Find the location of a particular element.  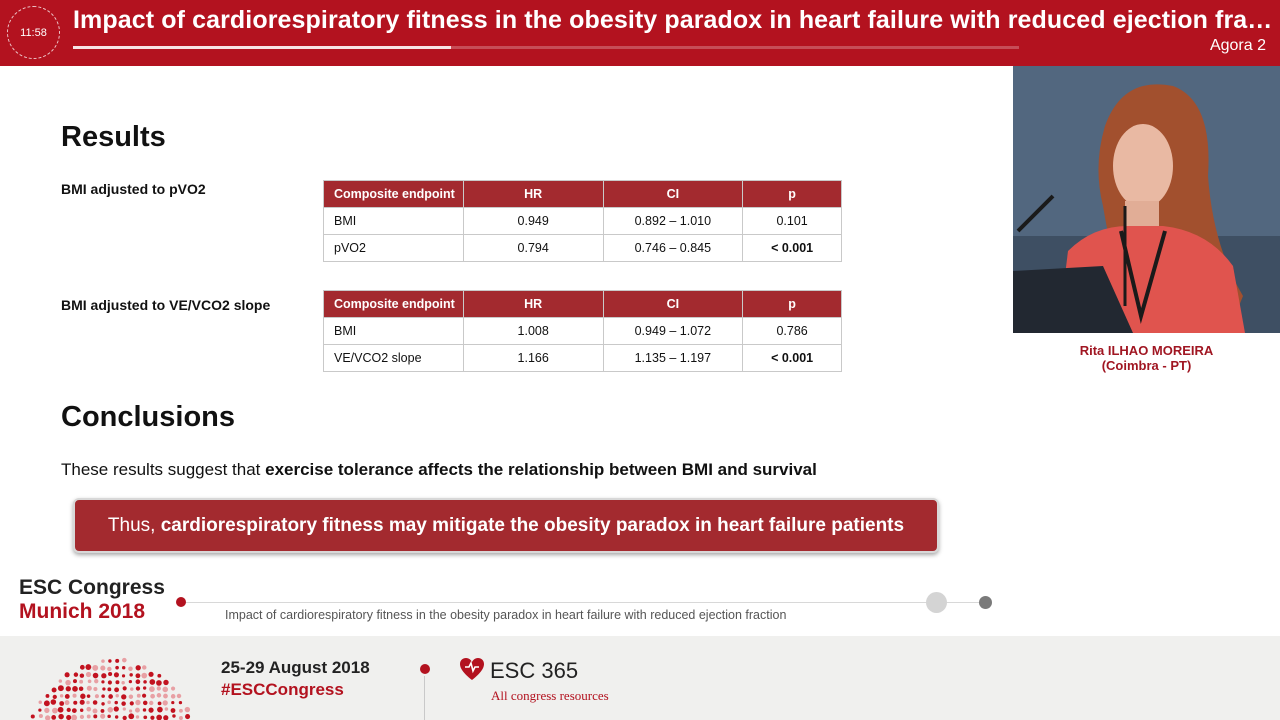

table-row: BMI 1.008 0.949 – 1.072 0.786 is located at coordinates (582, 331).